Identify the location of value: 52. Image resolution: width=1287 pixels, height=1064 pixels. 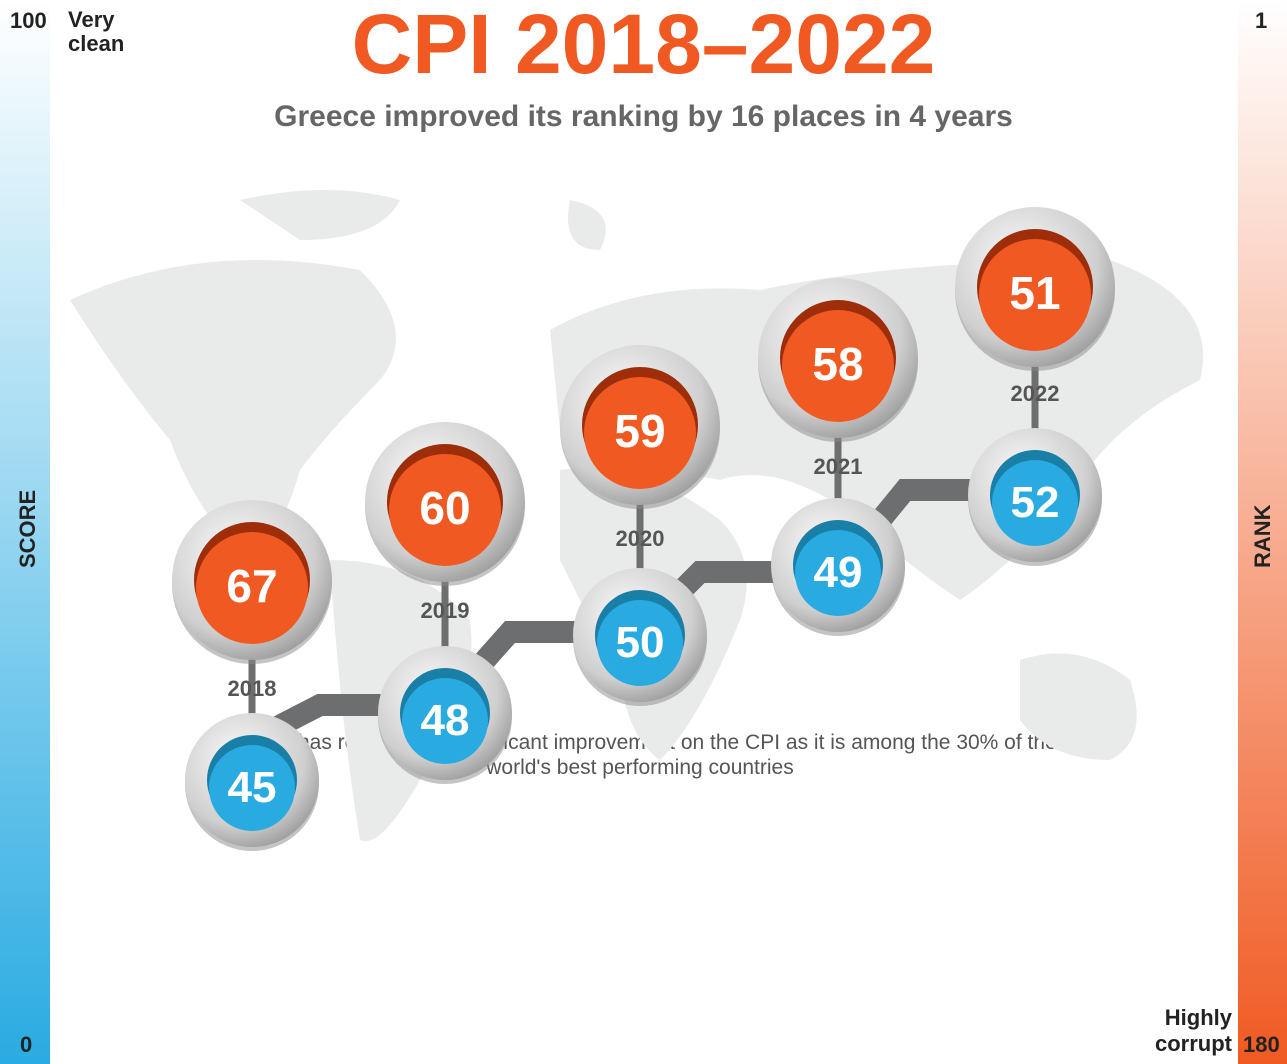
(1035, 502).